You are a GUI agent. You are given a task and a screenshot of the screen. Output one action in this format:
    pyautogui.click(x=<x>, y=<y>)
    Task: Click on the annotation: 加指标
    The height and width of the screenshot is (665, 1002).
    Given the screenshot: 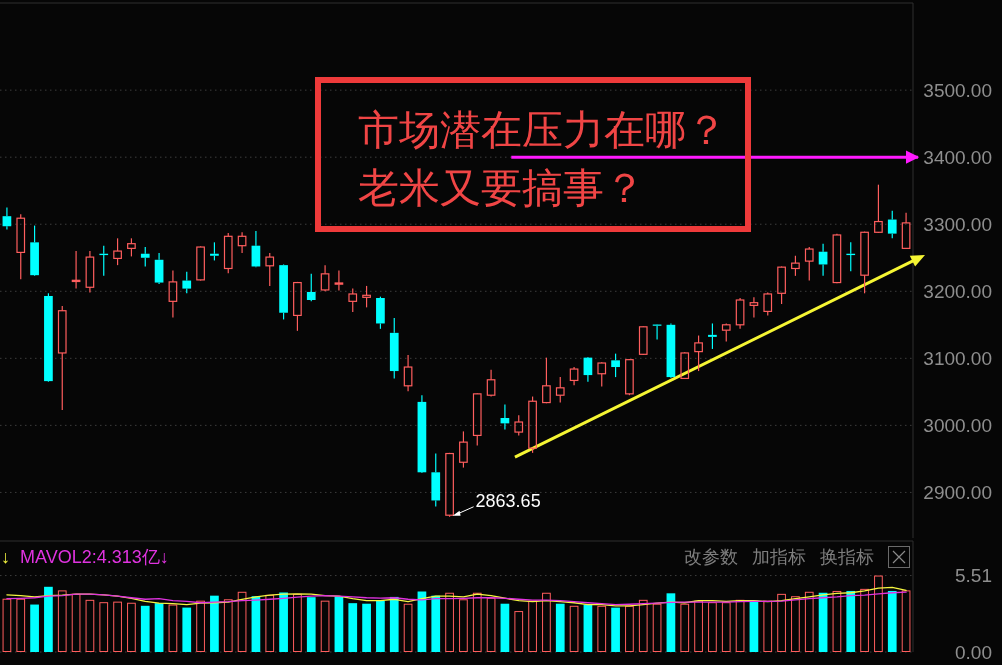 What is the action you would take?
    pyautogui.click(x=779, y=557)
    